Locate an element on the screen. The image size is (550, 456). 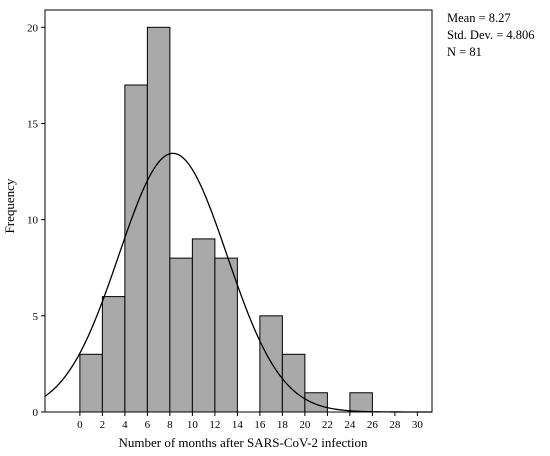
x-tick-label: 14 is located at coordinates (238, 425).